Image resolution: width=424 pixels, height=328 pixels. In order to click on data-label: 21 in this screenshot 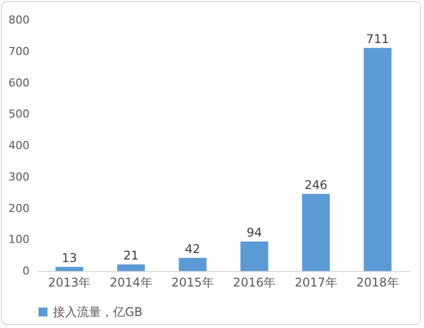, I will do `click(131, 255)`.